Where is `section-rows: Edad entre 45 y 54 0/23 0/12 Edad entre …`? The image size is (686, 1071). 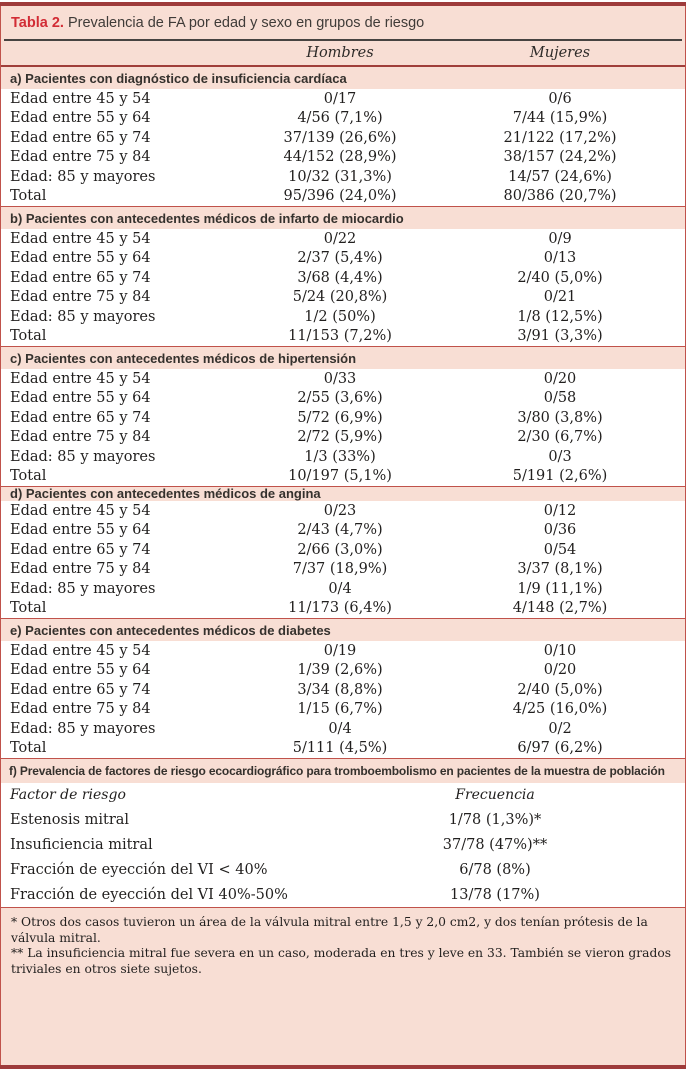
section-rows: Edad entre 45 y 54 0/23 0/12 Edad entre … is located at coordinates (343, 559).